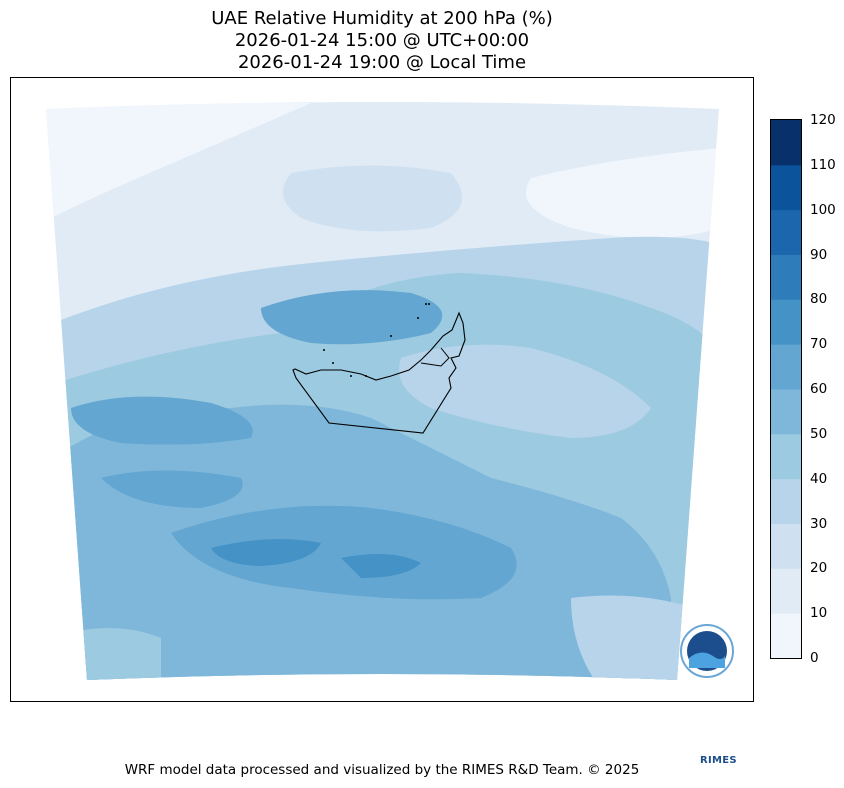 The width and height of the screenshot is (844, 788). I want to click on colorbar-tick-label: 40, so click(819, 478).